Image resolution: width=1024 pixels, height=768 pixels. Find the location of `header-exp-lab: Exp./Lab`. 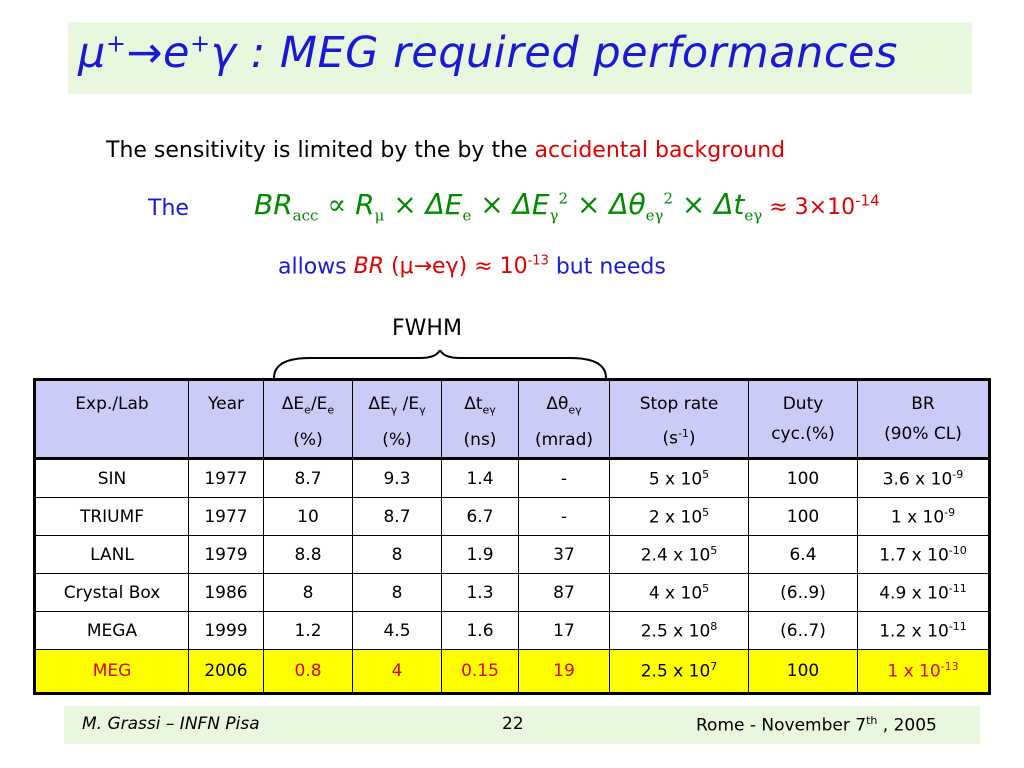

header-exp-lab: Exp./Lab is located at coordinates (111, 419).